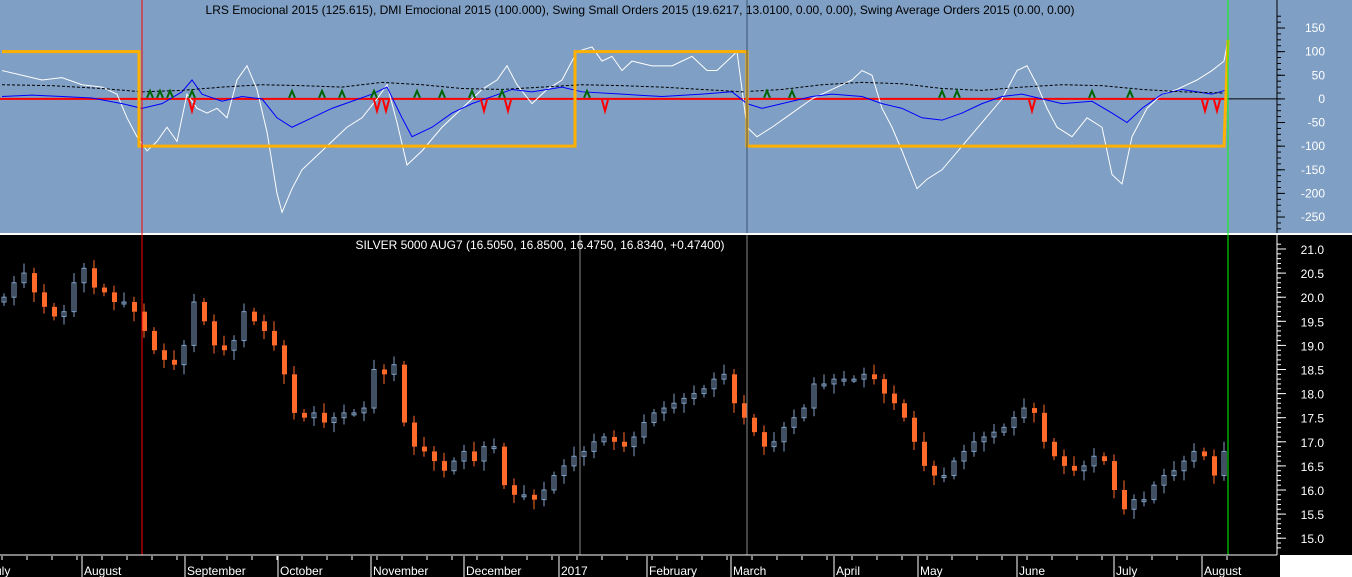 The height and width of the screenshot is (577, 1352). Describe the element at coordinates (1223, 570) in the screenshot. I see `time-label: August` at that location.